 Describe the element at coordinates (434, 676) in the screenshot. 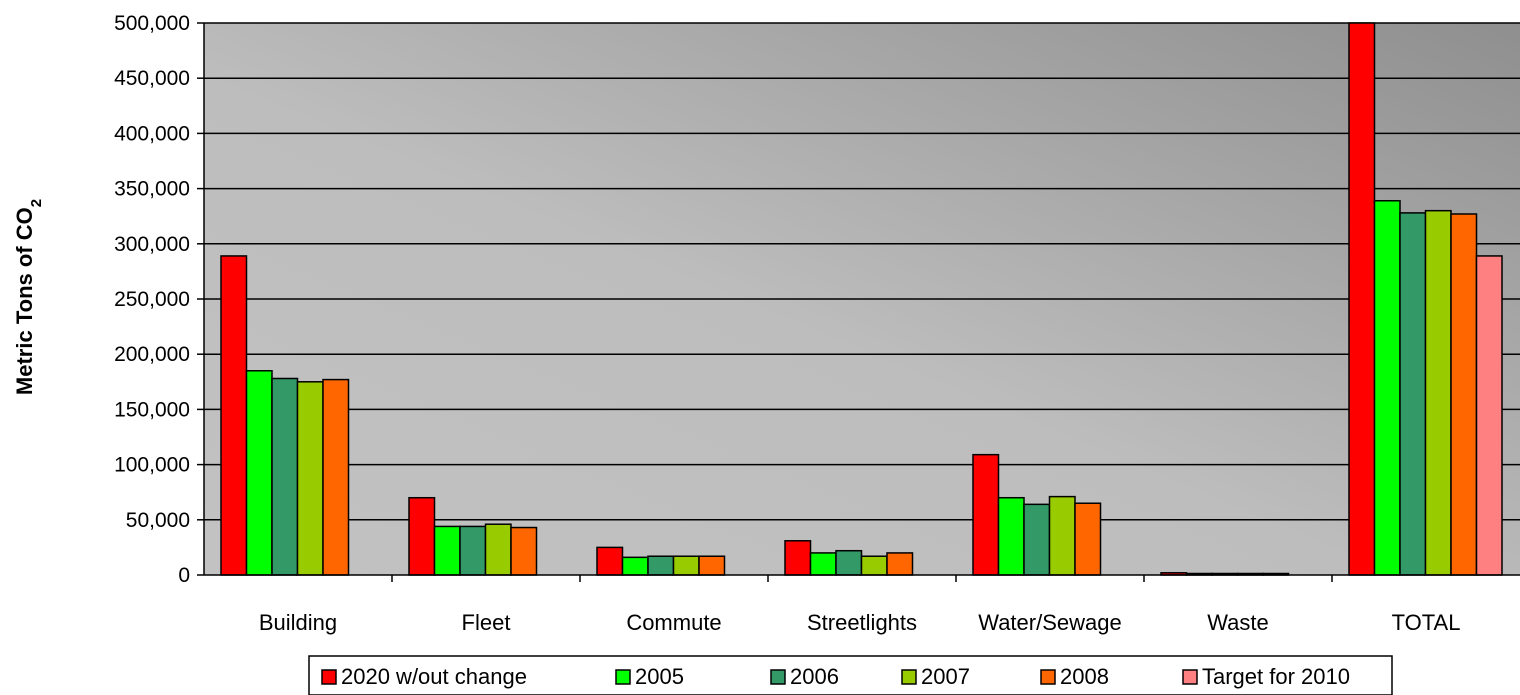

I see `legend-entry: 2020 w/out change` at that location.